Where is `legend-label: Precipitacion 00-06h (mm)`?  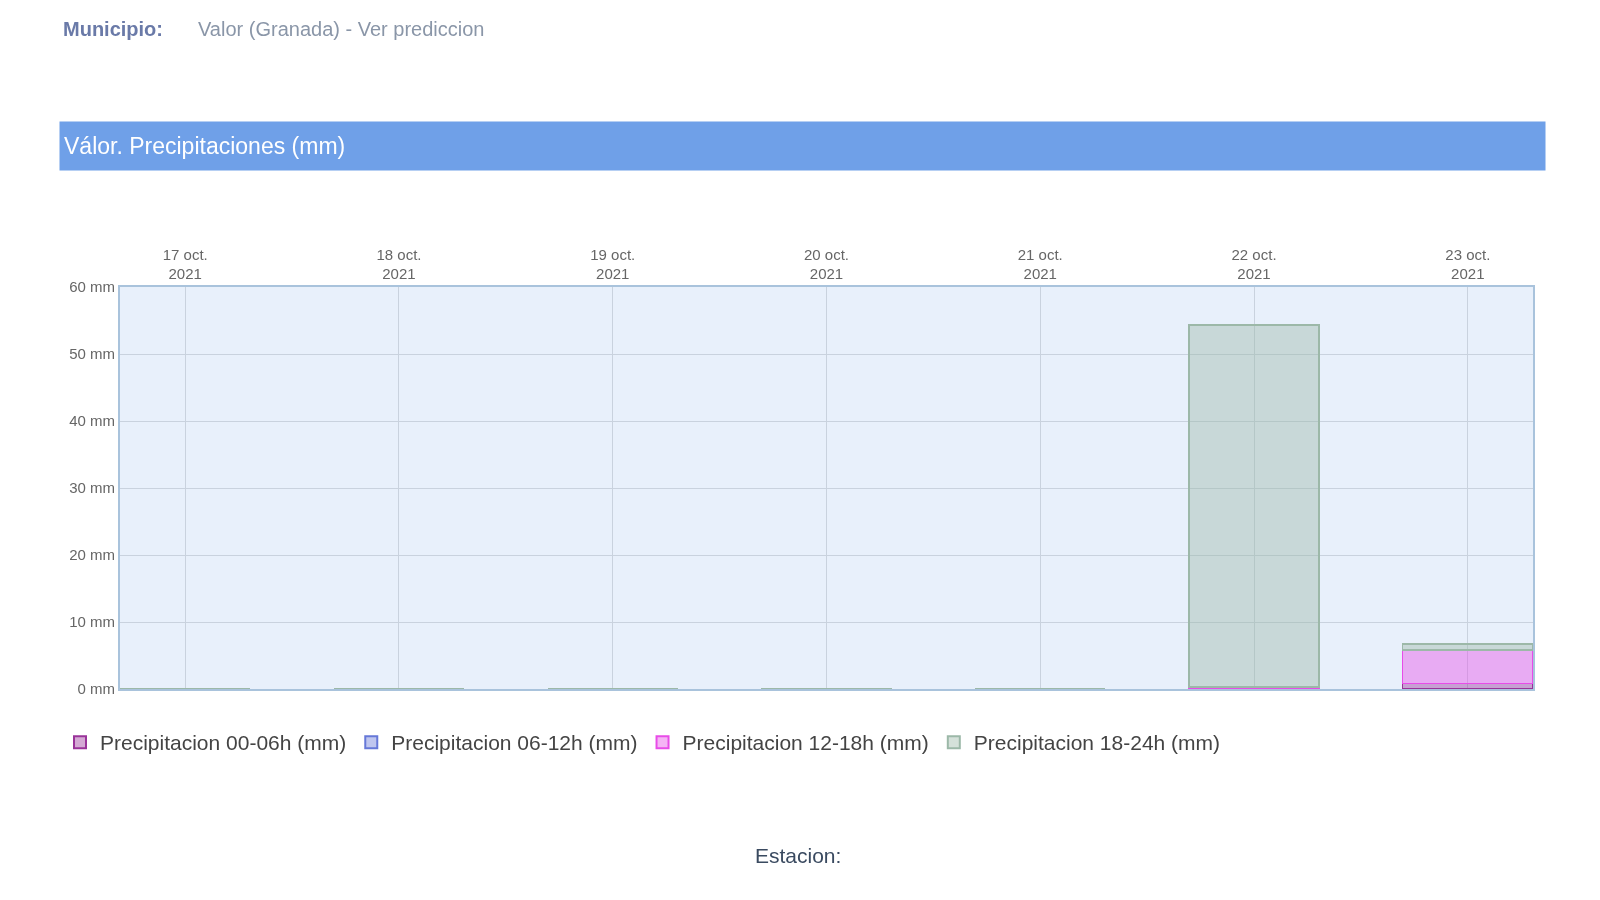 legend-label: Precipitacion 00-06h (mm) is located at coordinates (223, 743).